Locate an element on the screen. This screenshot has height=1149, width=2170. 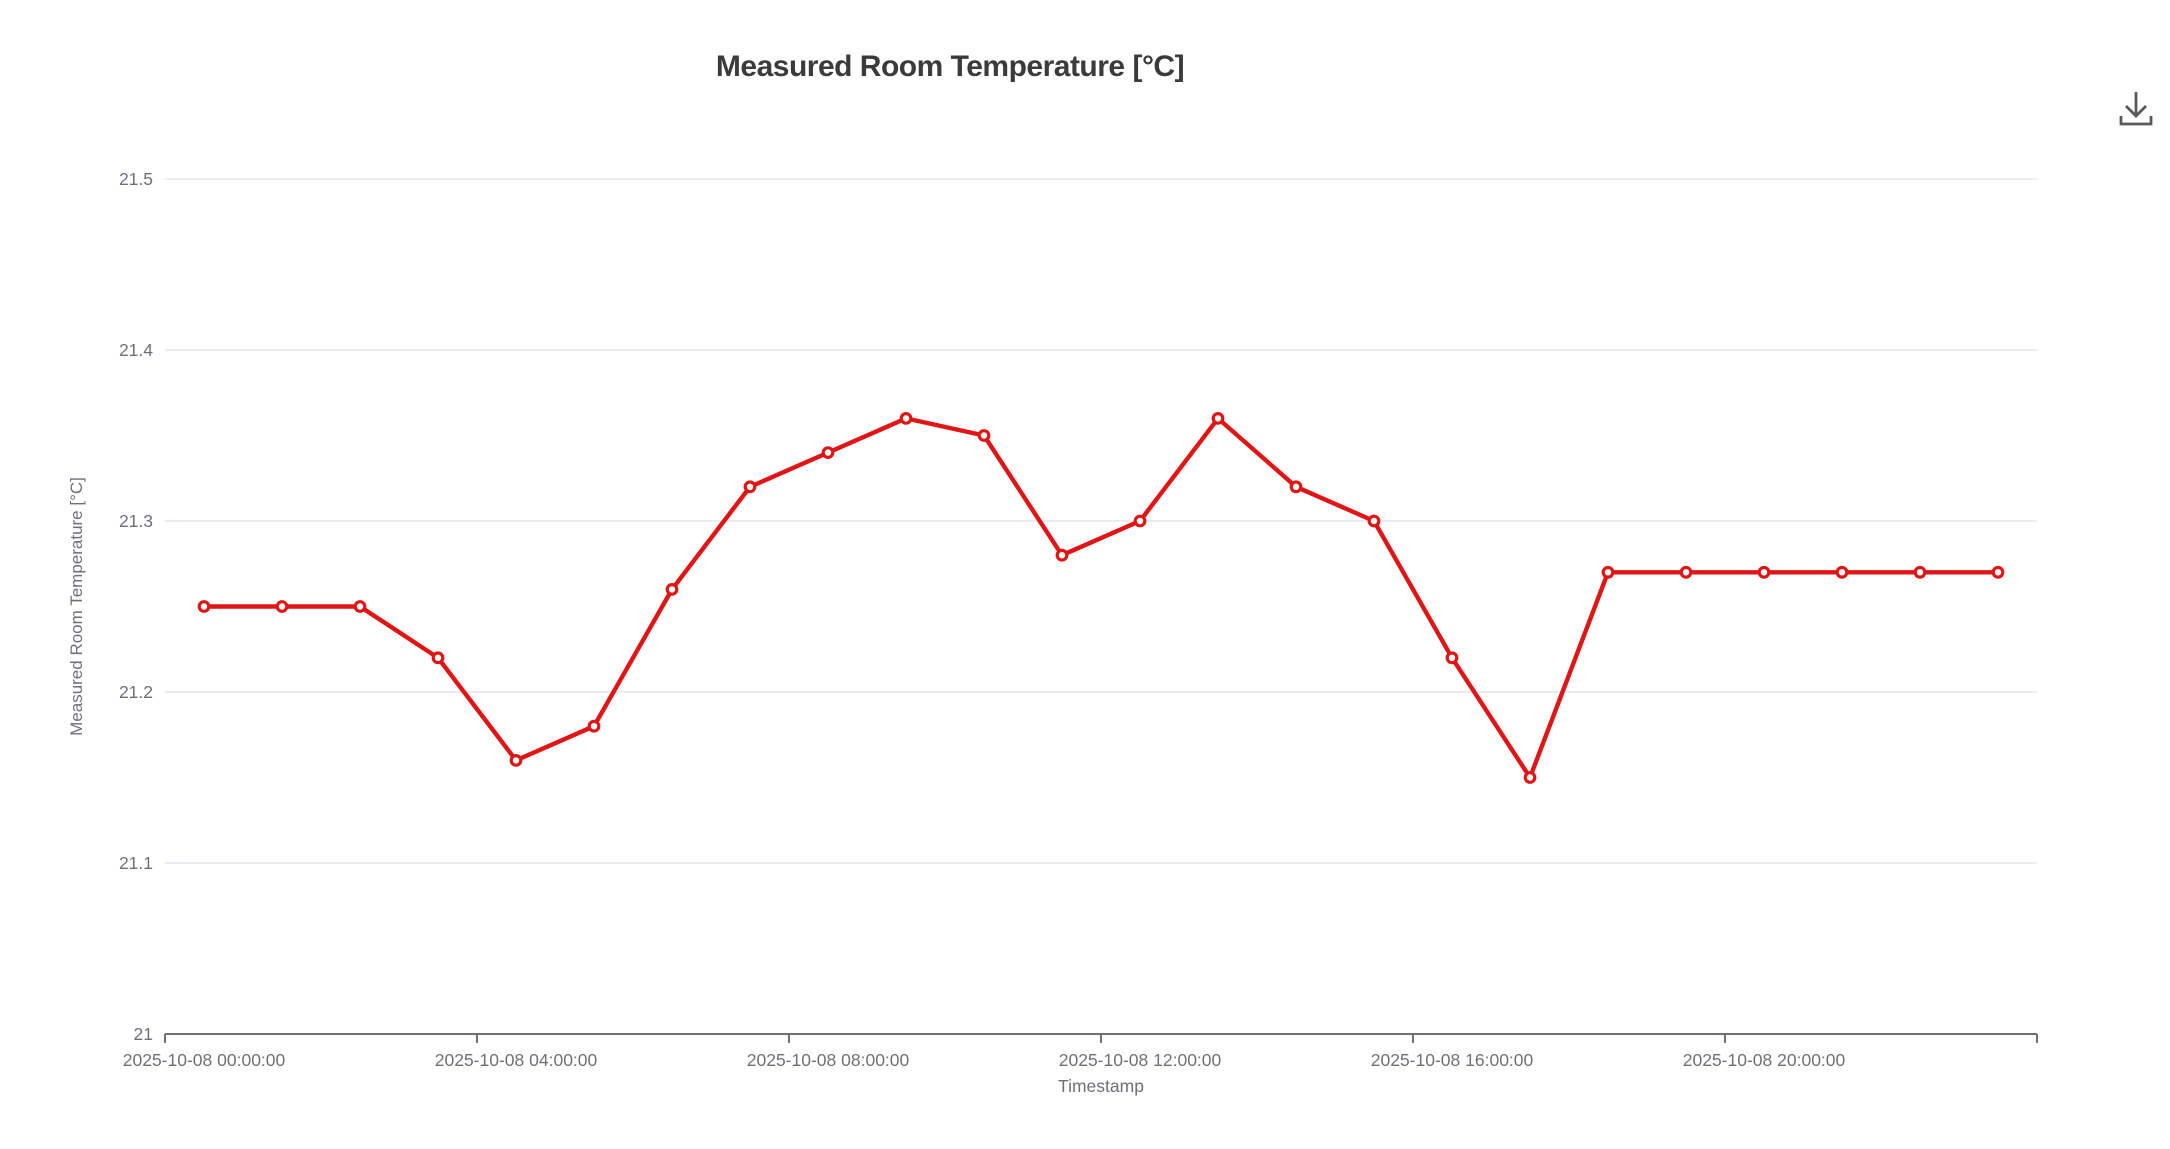
x-tick-label: 2025-10-08 04:00:00 is located at coordinates (516, 1060).